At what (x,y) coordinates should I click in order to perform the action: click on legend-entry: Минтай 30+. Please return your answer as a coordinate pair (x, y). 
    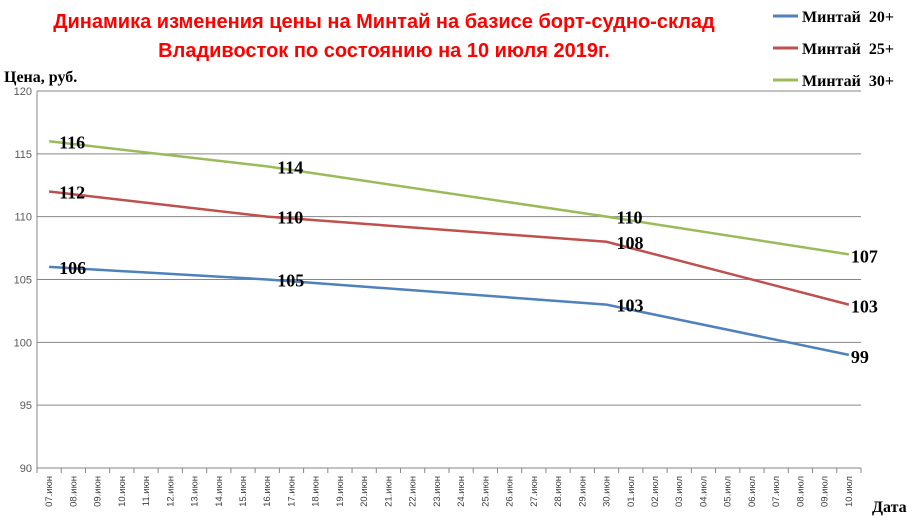
    Looking at the image, I should click on (848, 81).